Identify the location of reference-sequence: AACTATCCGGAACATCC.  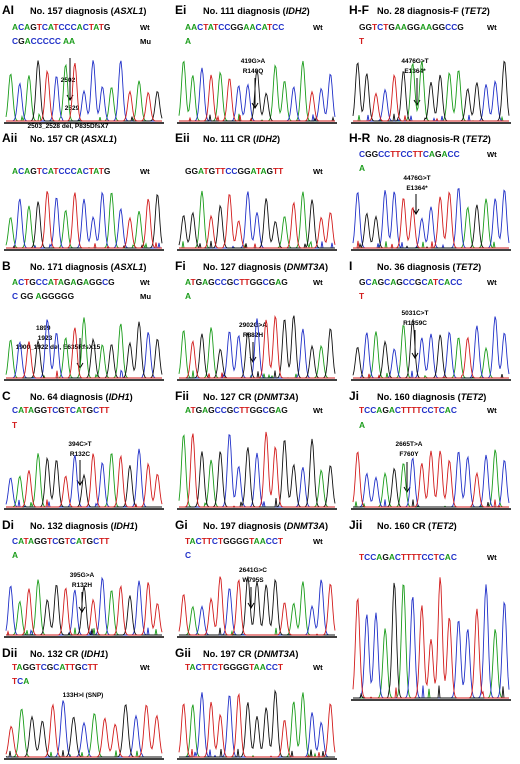
(234, 27).